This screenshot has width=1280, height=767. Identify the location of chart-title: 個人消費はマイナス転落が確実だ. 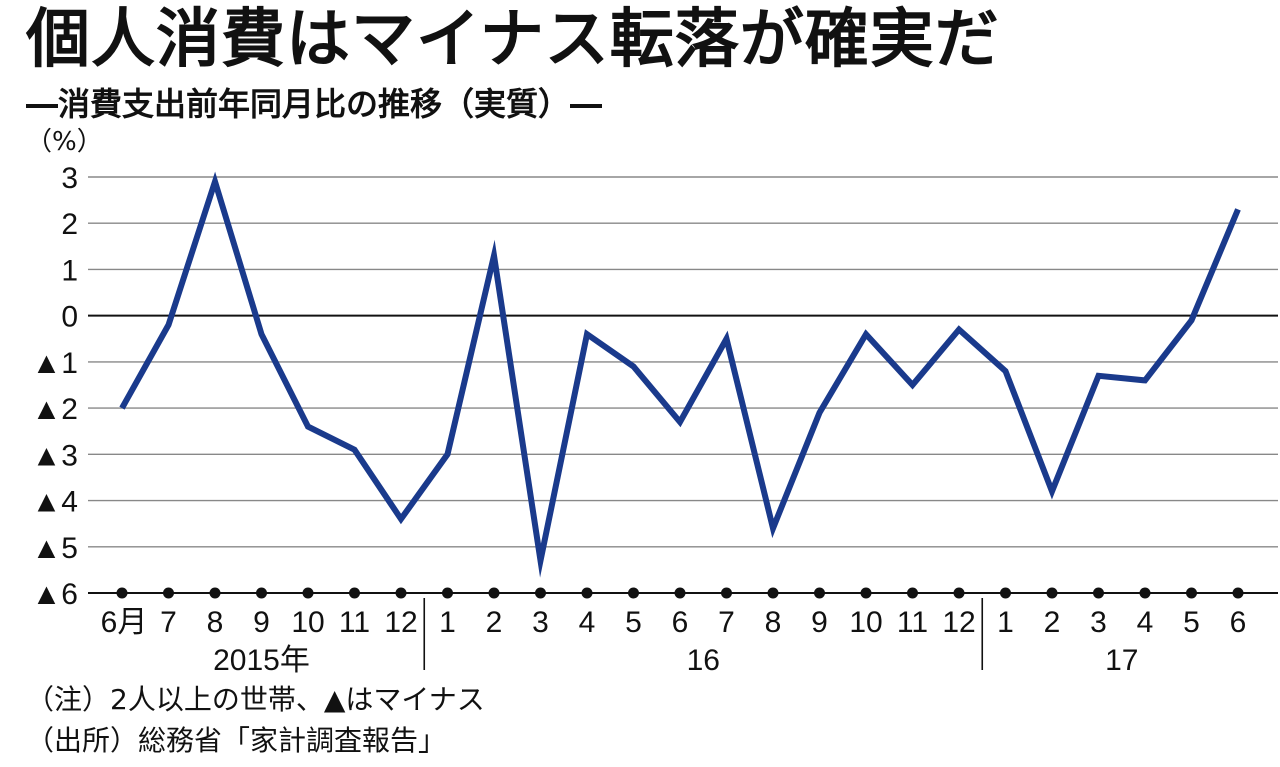
(513, 40).